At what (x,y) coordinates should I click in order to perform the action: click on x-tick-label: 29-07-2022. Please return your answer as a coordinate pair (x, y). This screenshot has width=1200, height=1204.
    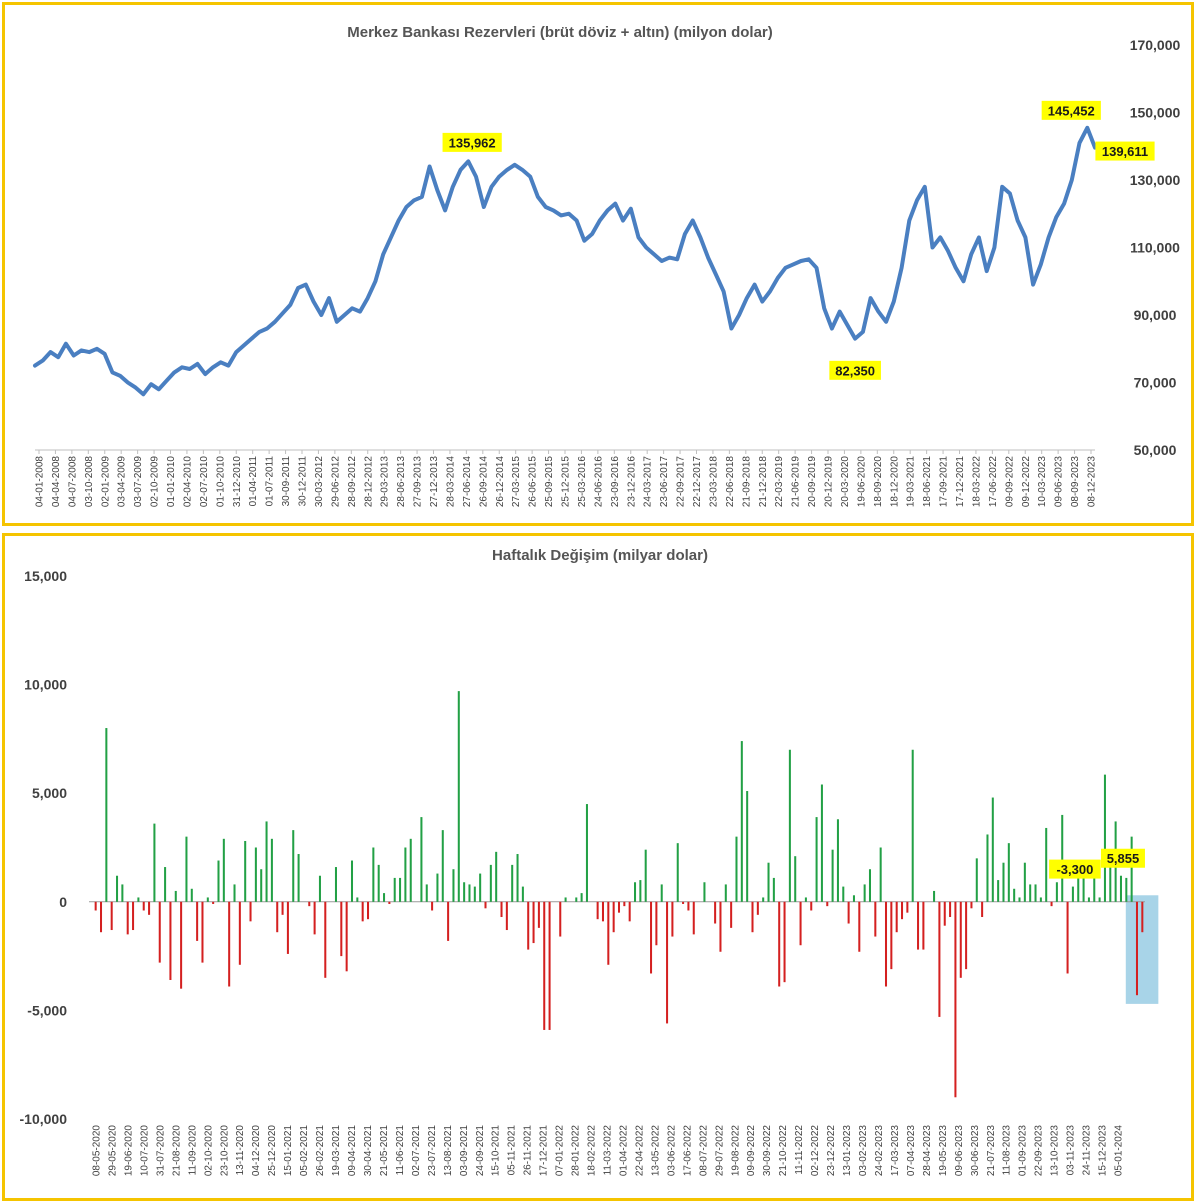
    Looking at the image, I should click on (719, 1151).